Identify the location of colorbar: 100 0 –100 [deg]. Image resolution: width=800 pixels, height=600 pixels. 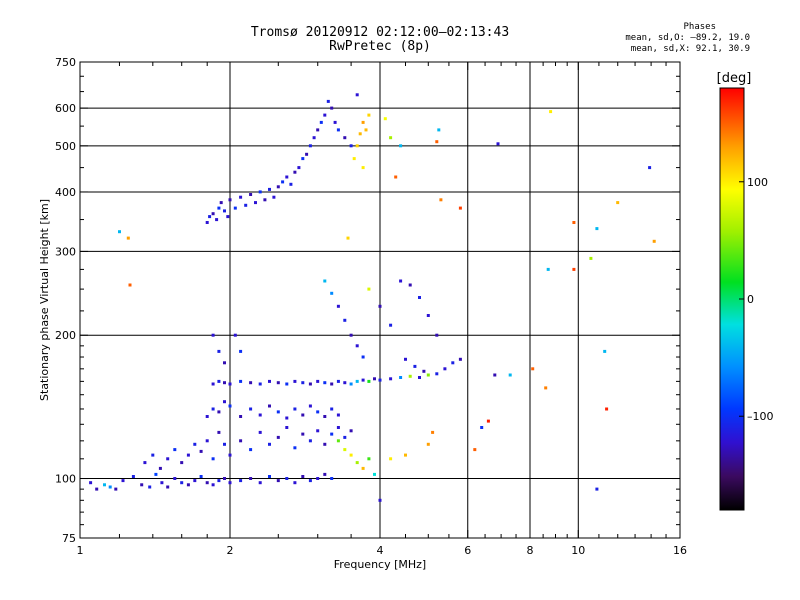
(745, 291).